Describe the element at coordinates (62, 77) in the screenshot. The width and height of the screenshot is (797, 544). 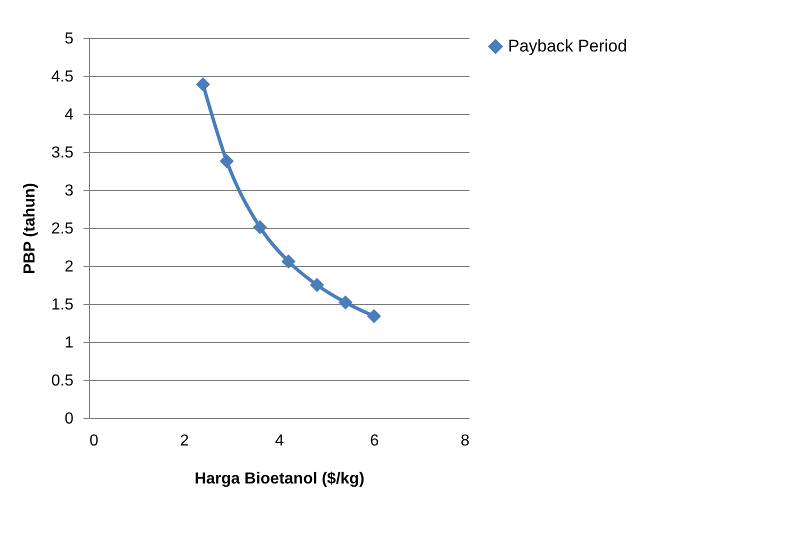
I see `y-tick-label: 4.5` at that location.